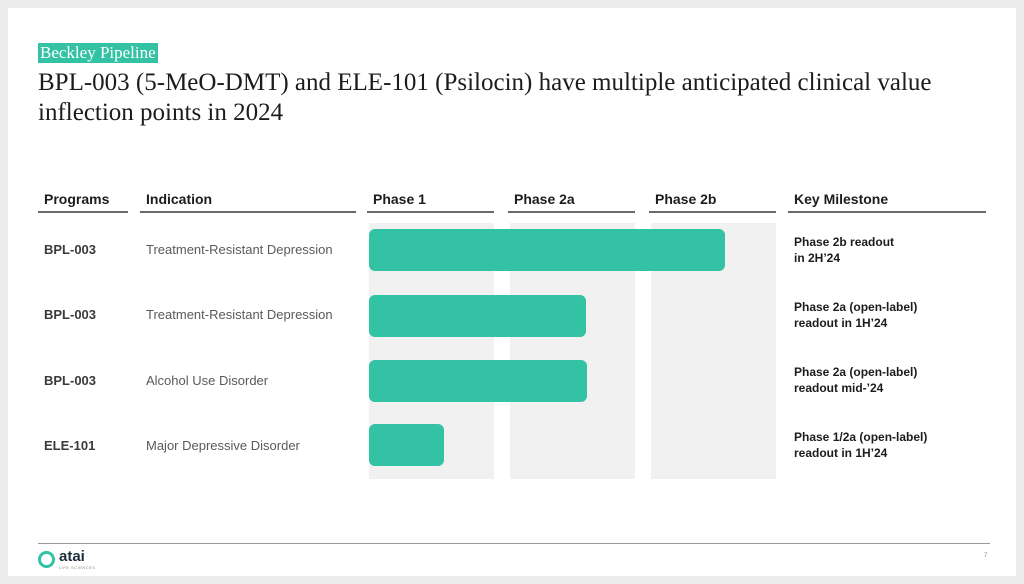 Image resolution: width=1024 pixels, height=584 pixels. I want to click on row-1-milestone: Phase 2b readout in 2H’24, so click(844, 250).